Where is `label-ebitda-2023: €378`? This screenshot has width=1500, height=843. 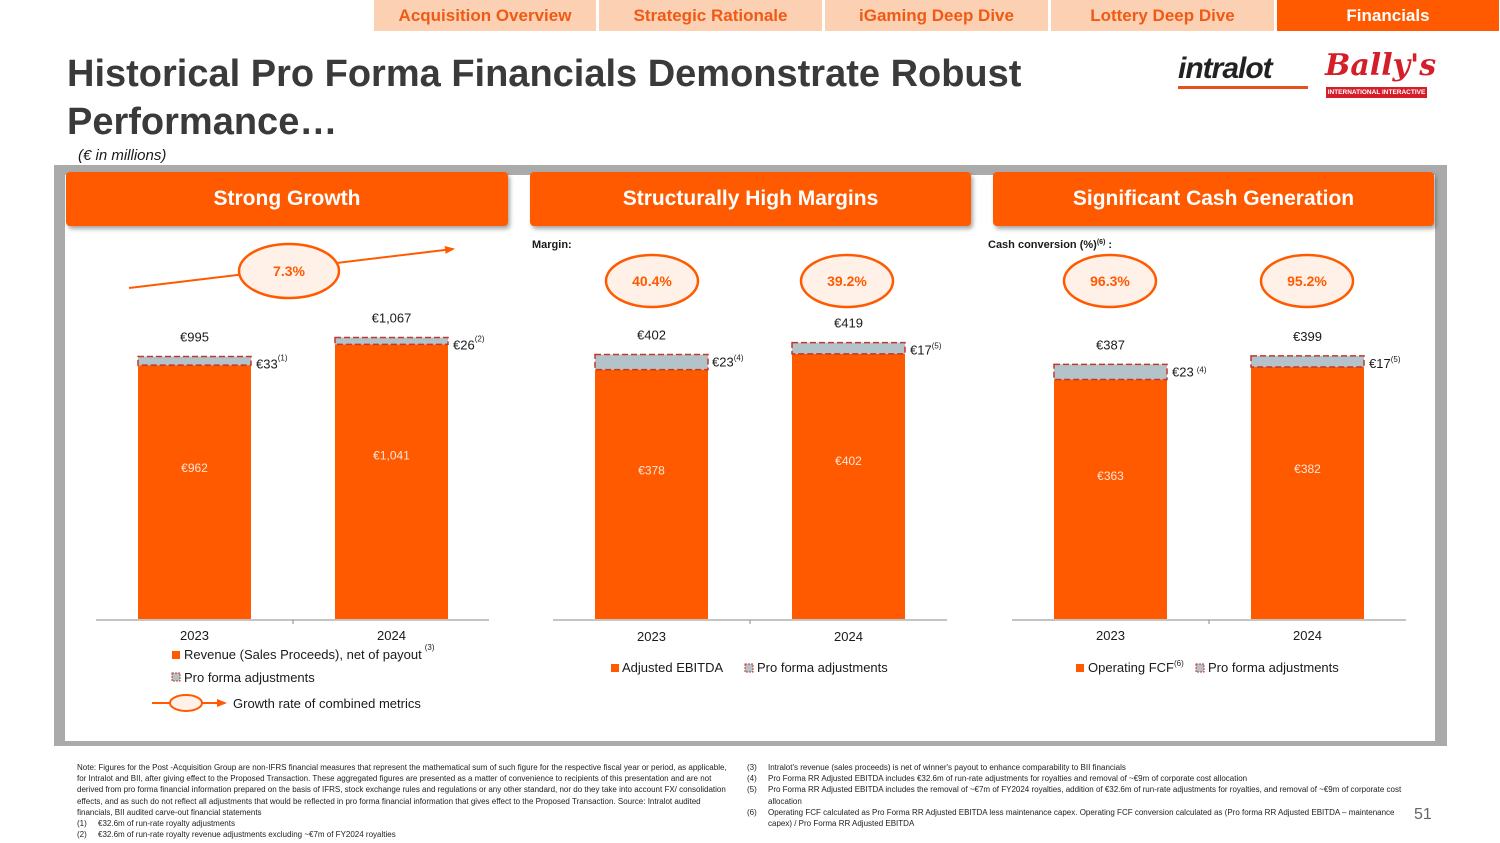 label-ebitda-2023: €378 is located at coordinates (651, 470).